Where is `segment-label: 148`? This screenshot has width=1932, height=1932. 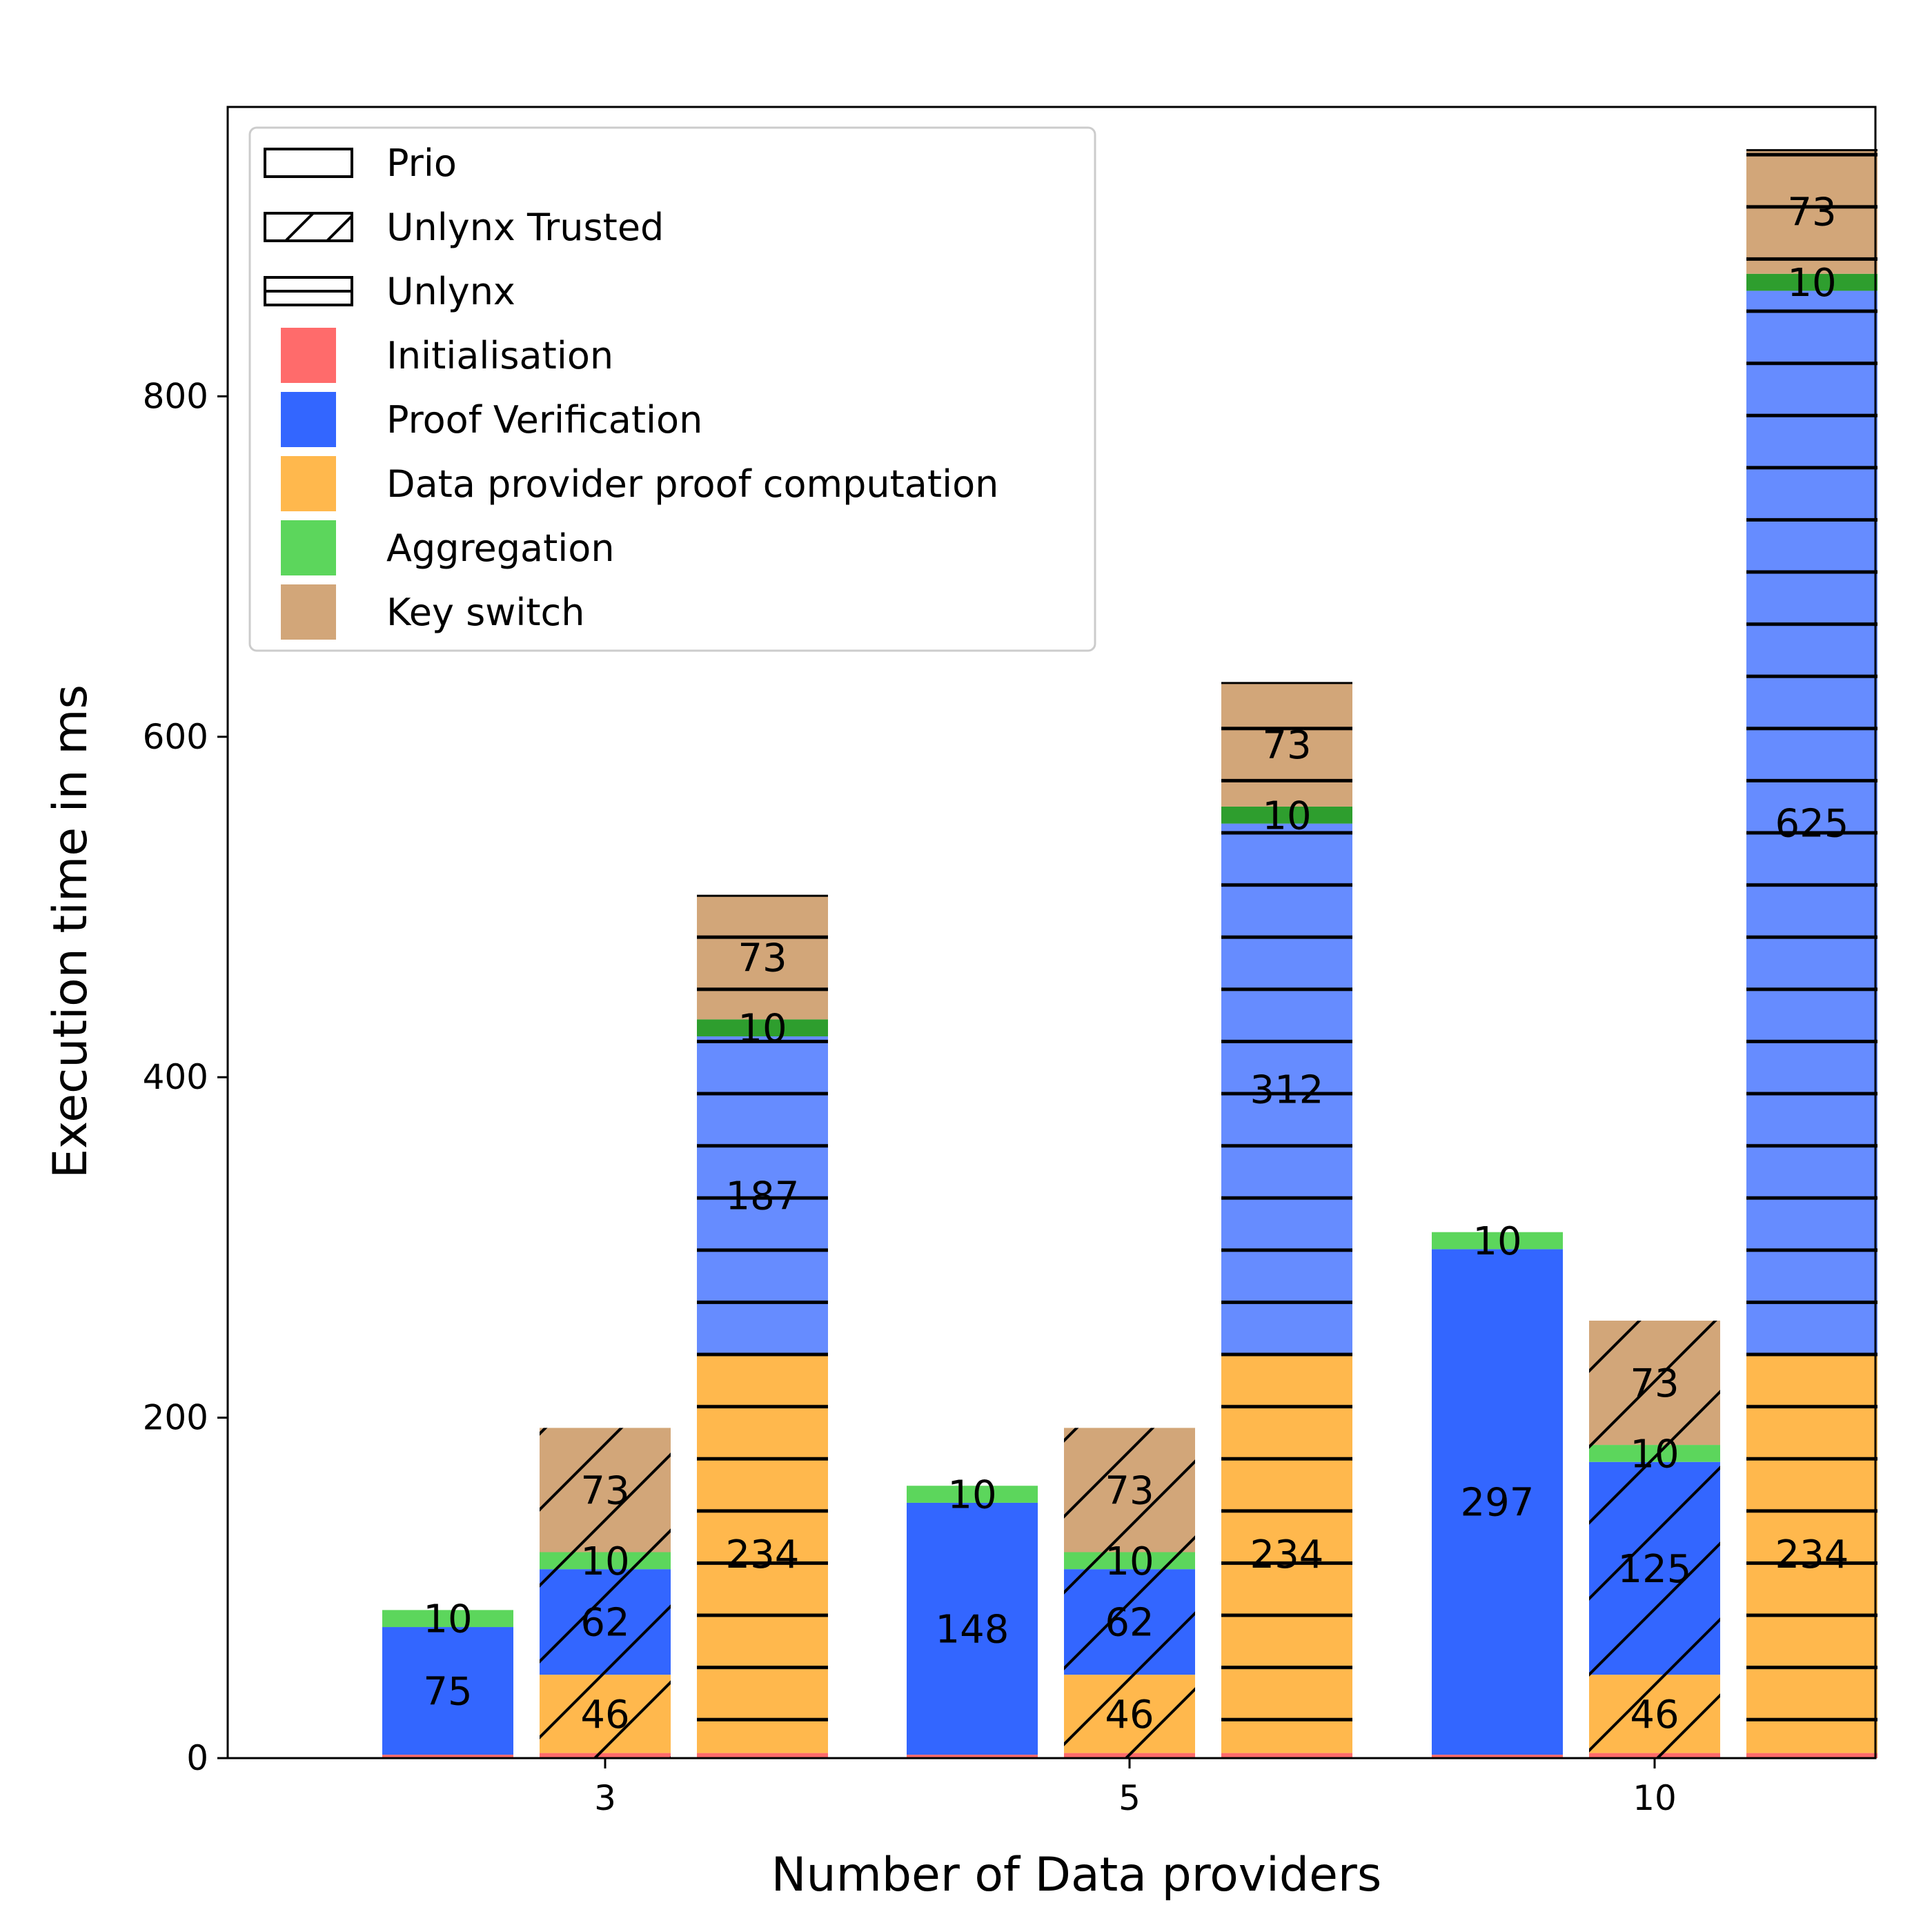
segment-label: 148 is located at coordinates (972, 1630).